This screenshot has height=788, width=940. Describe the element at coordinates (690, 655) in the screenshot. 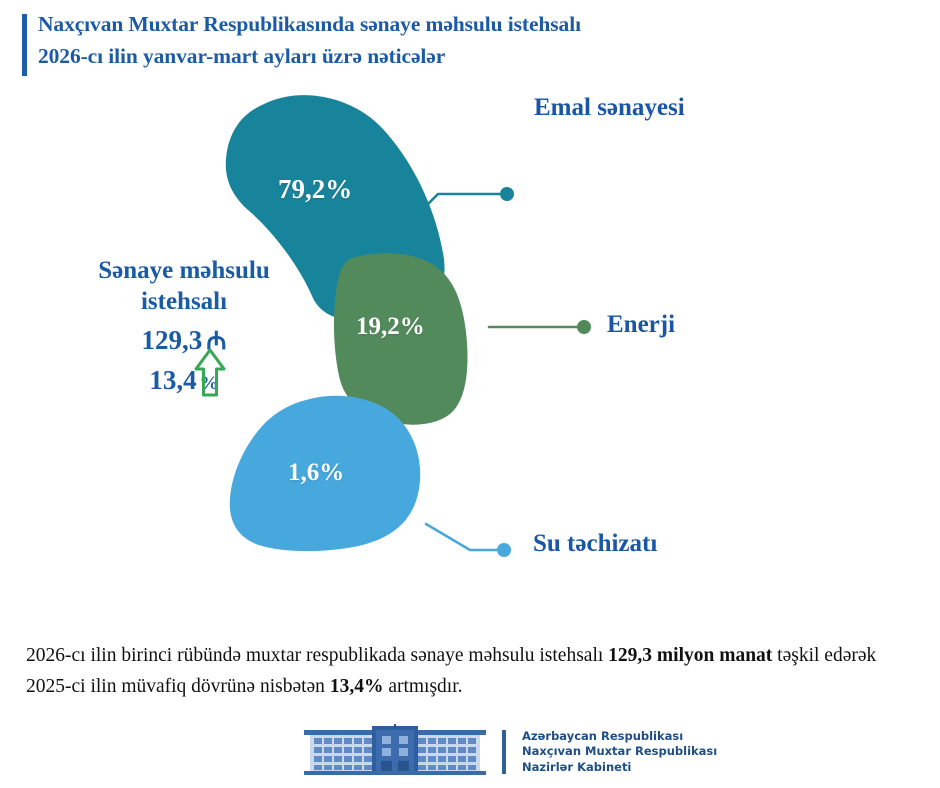

I see `summary-highlight-amount: 129,3 milyon manat` at that location.